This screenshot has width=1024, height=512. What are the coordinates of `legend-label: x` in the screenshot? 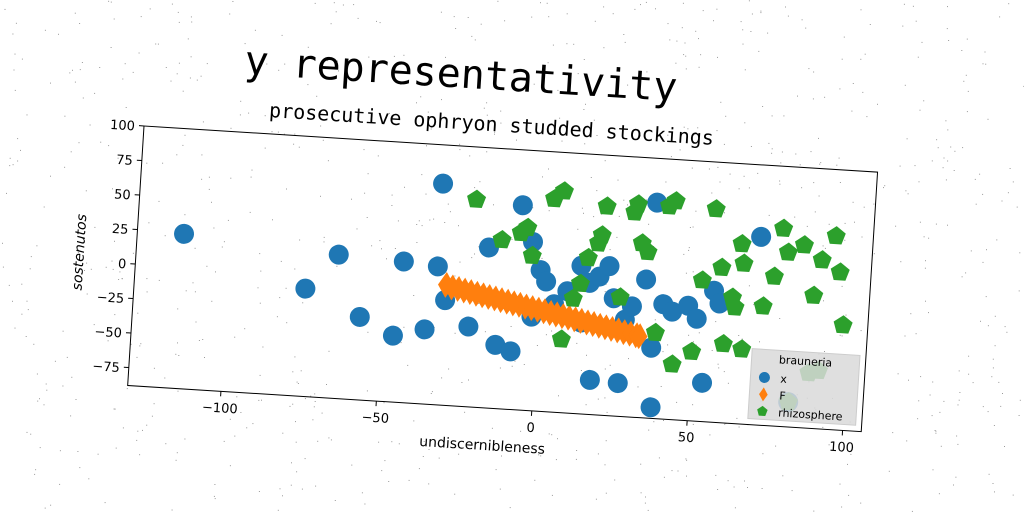 It's located at (784, 378).